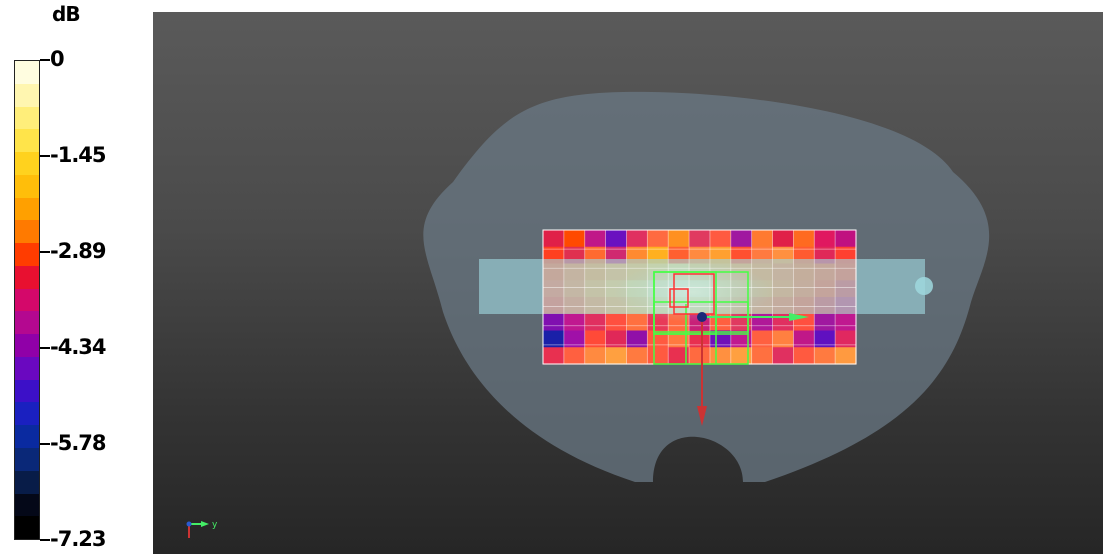 Image resolution: width=1103 pixels, height=554 pixels. Describe the element at coordinates (924, 286) in the screenshot. I see `probe-tip-marker` at that location.